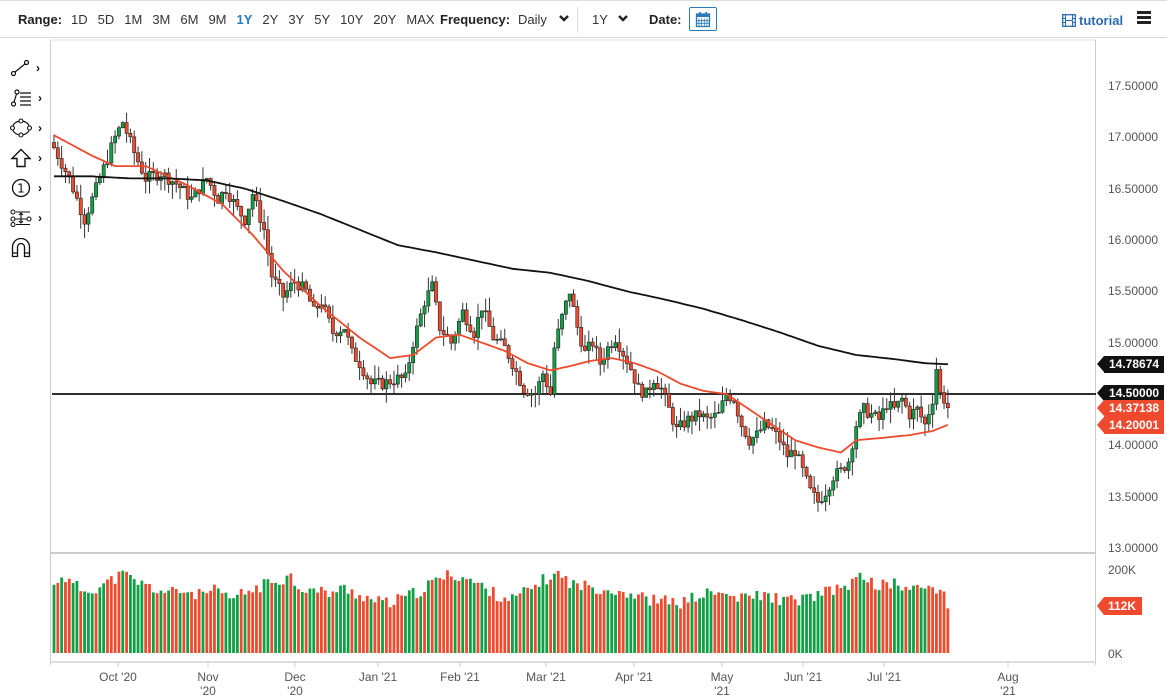 The height and width of the screenshot is (700, 1167). What do you see at coordinates (217, 19) in the screenshot?
I see `range-option-9m: 9M` at bounding box center [217, 19].